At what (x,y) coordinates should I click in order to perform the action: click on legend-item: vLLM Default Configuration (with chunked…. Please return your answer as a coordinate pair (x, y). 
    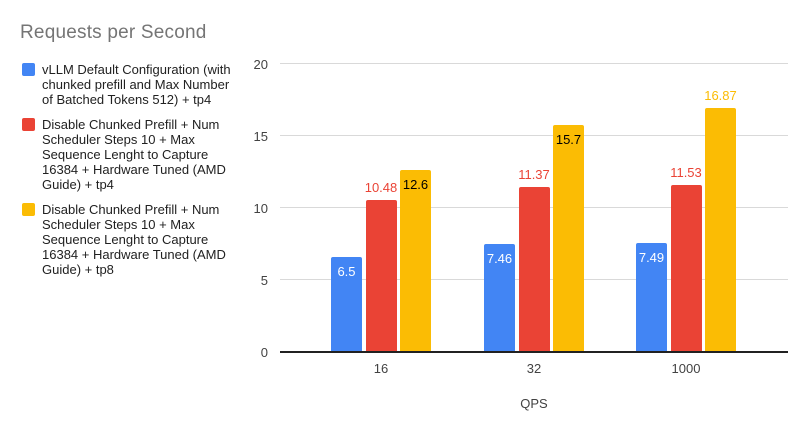
    Looking at the image, I should click on (136, 84).